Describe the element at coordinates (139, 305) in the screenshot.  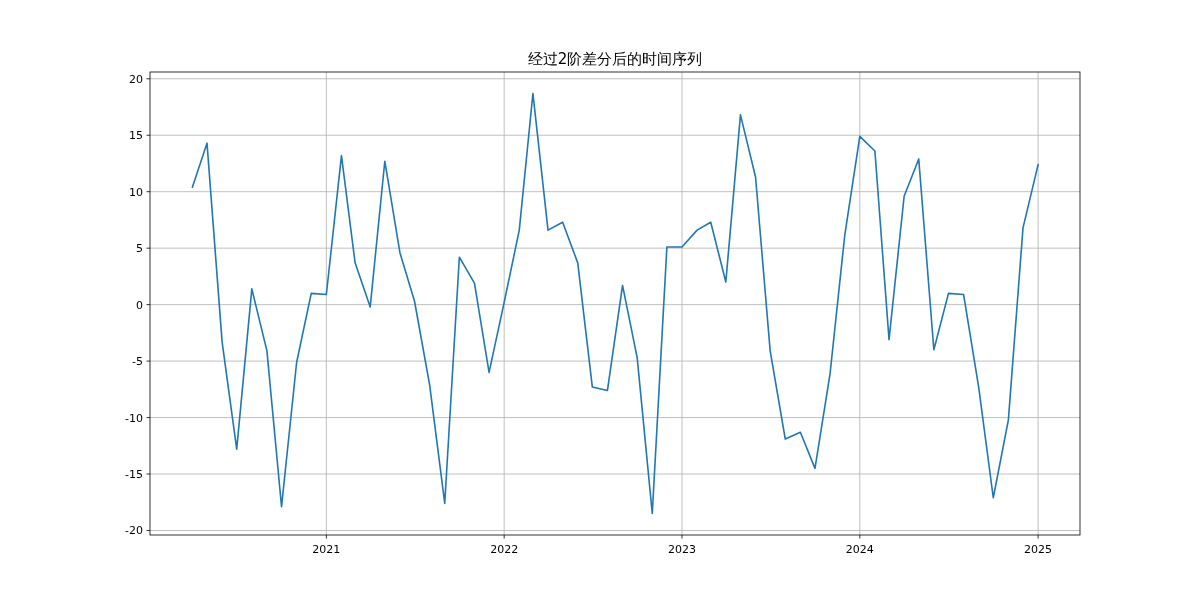
I see `y-tick-label: 0` at that location.